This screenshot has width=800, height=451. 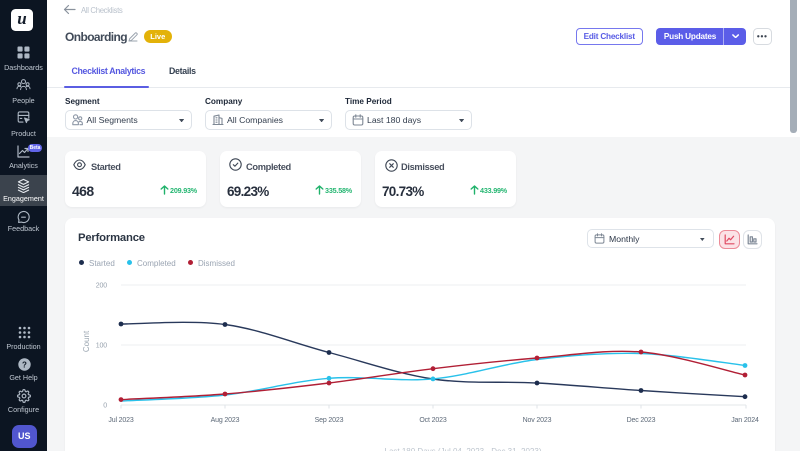 I want to click on svg-text: 100, so click(x=101, y=346).